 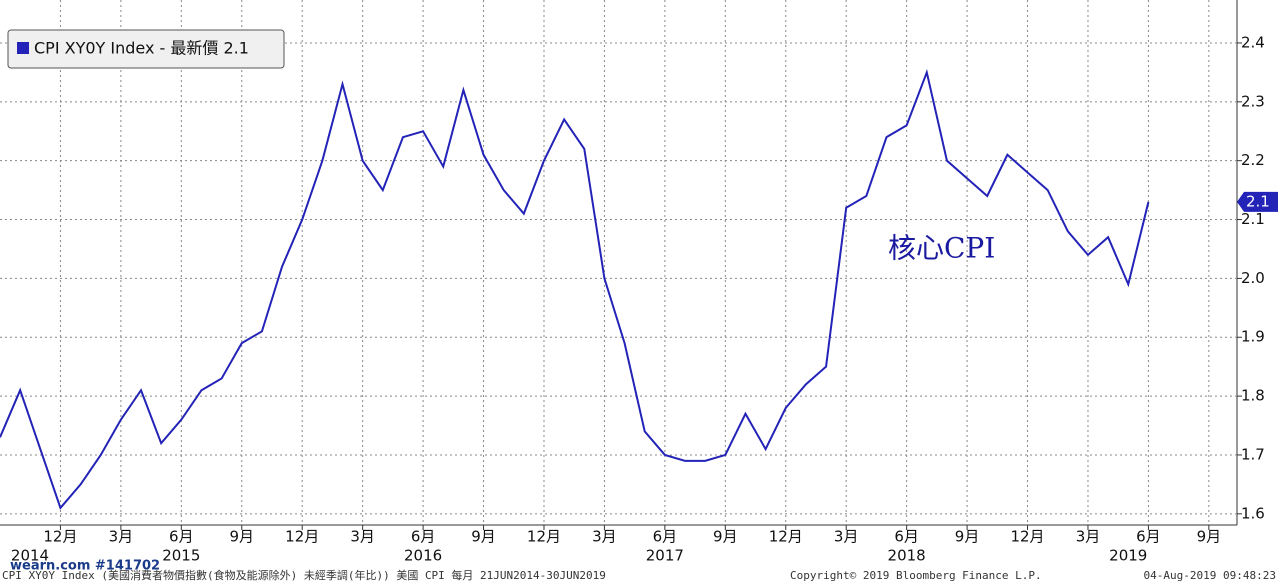 What do you see at coordinates (1253, 454) in the screenshot?
I see `y-tick-label: 1.7` at bounding box center [1253, 454].